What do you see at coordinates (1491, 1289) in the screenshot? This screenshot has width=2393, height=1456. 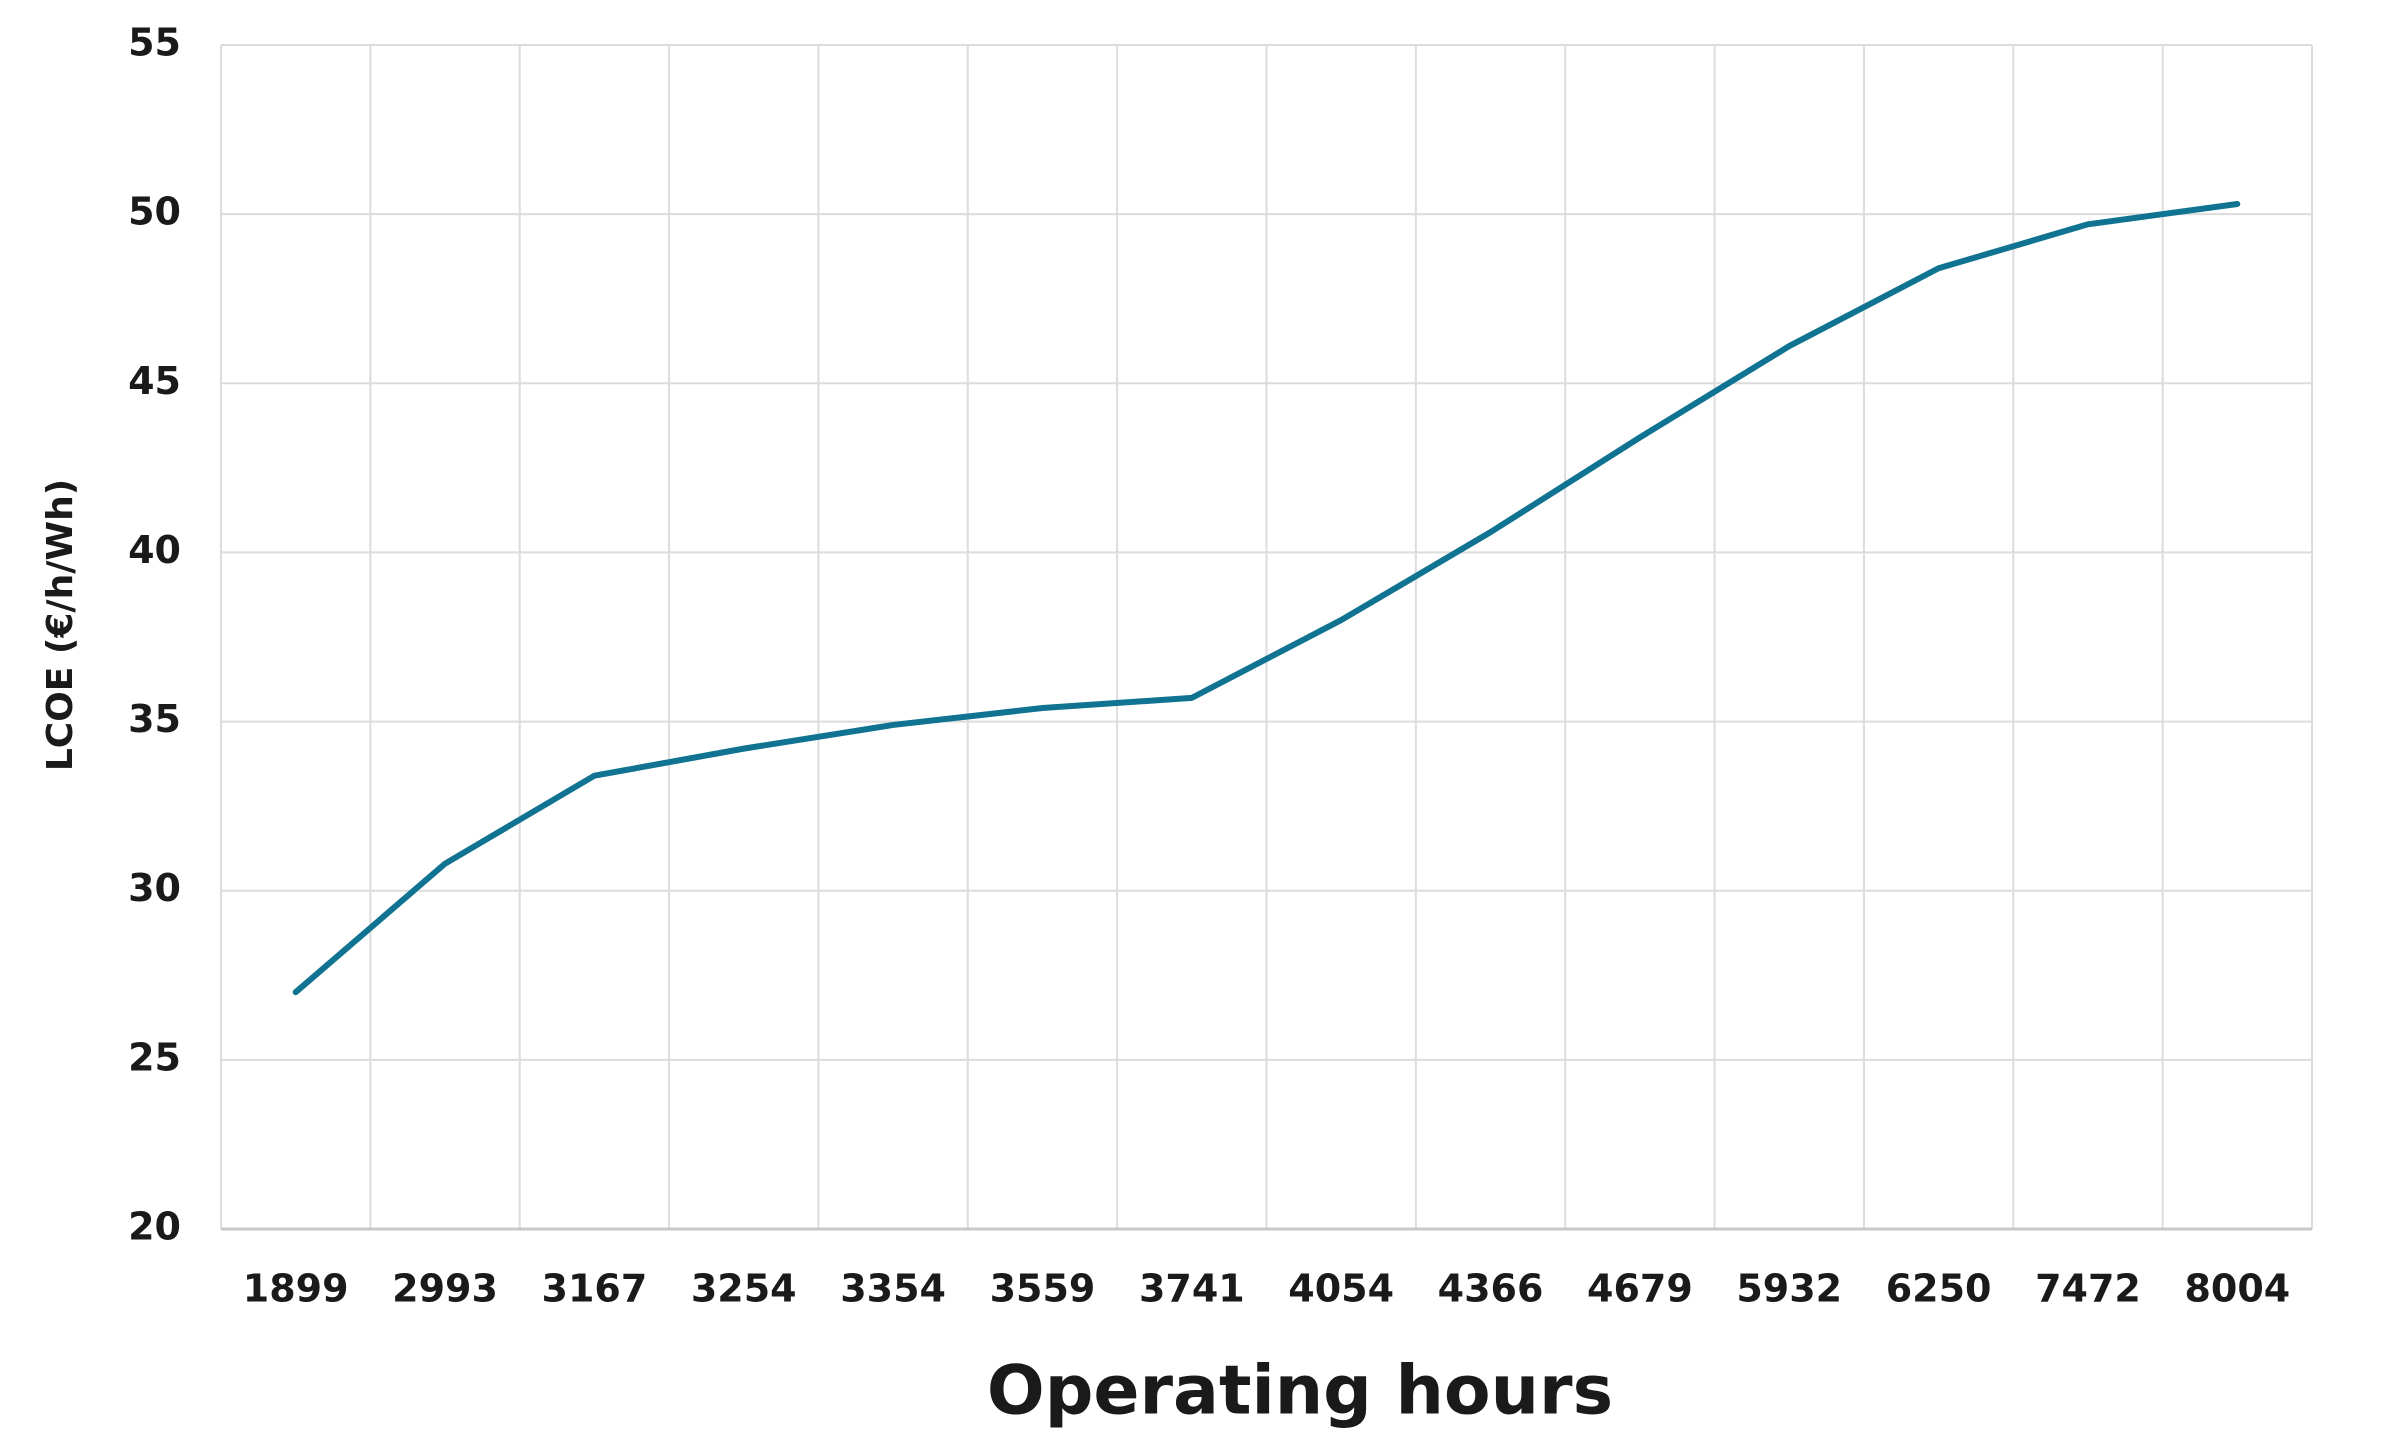 I see `x-tick-label: 4366` at bounding box center [1491, 1289].